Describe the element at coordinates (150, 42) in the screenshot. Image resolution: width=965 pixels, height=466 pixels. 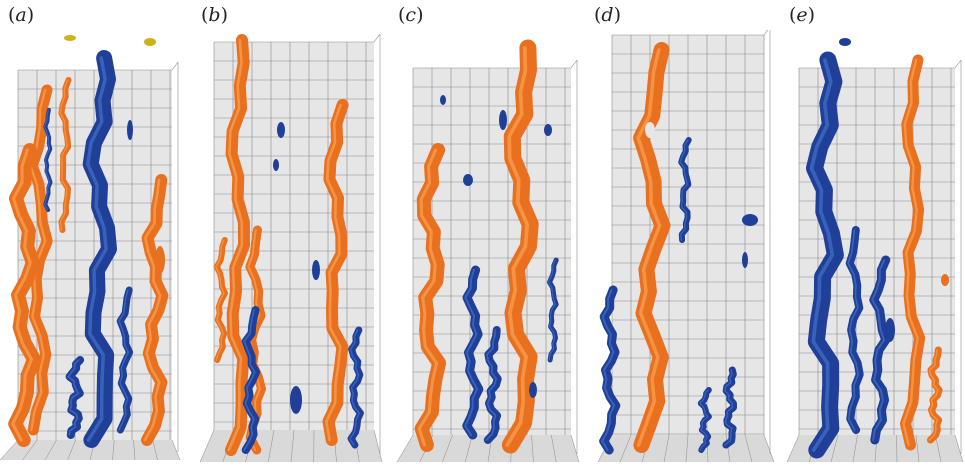
I see `minor-blob` at that location.